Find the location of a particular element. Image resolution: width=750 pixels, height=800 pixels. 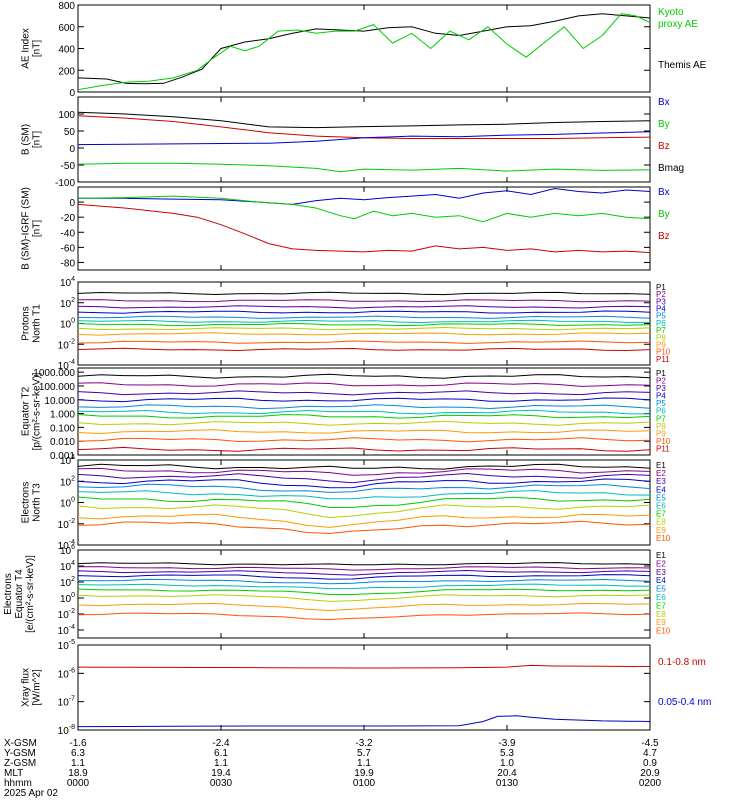

legend-entry: P6 is located at coordinates (661, 411).